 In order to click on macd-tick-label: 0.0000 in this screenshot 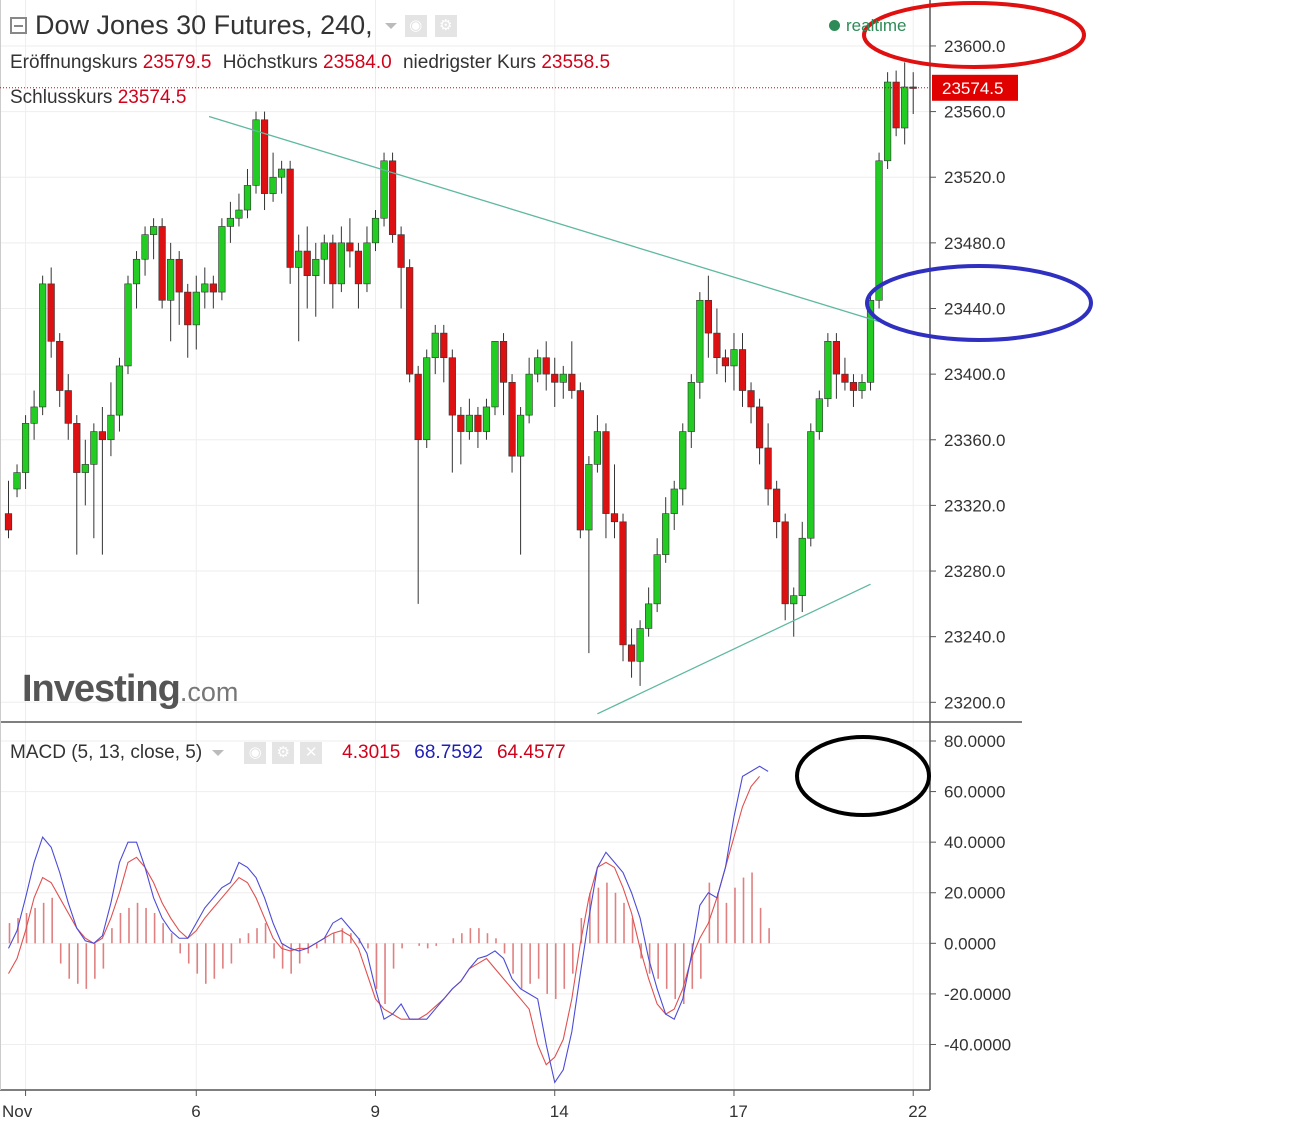, I will do `click(970, 943)`.